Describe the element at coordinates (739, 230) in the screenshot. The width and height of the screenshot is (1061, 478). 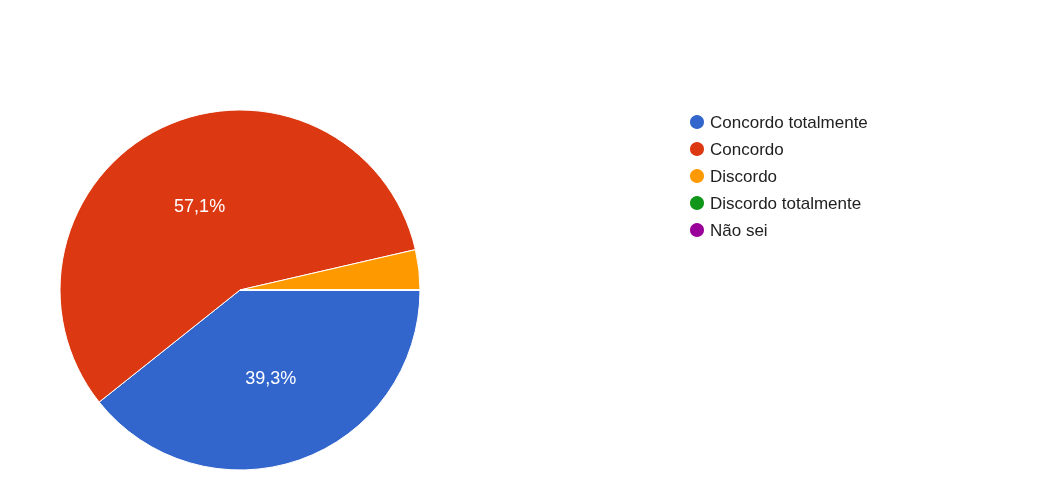
I see `legend-label: Não sei` at that location.